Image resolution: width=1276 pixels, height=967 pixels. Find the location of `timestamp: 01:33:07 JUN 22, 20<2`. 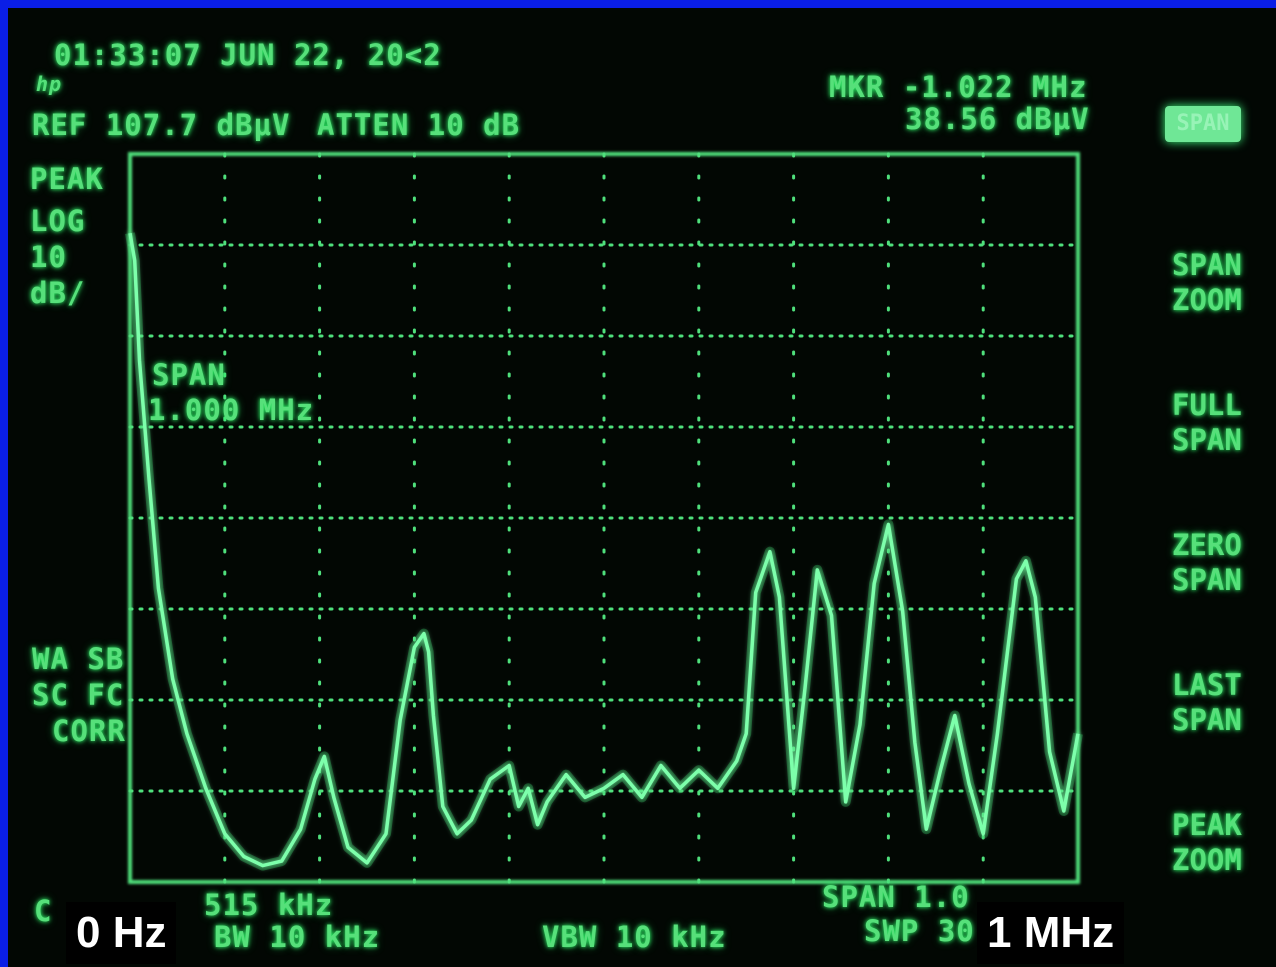

timestamp: 01:33:07 JUN 22, 20<2 is located at coordinates (248, 55).